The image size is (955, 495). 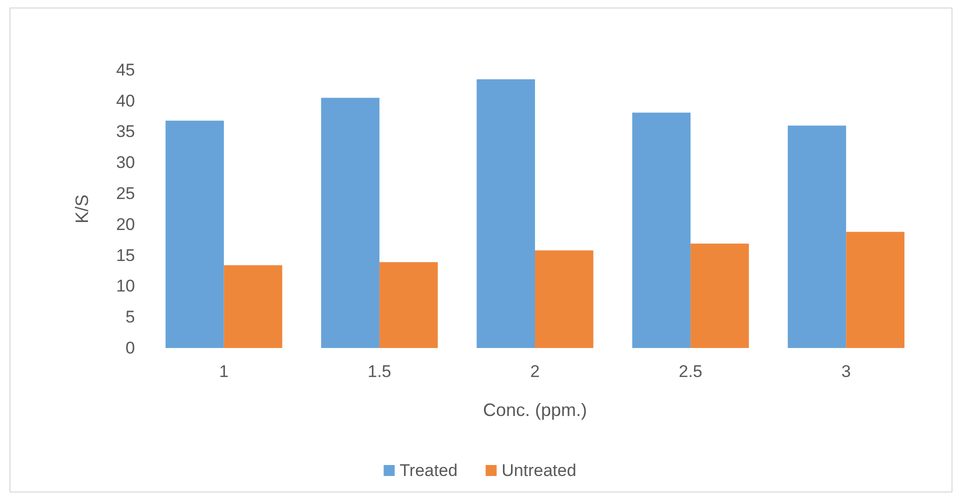 I want to click on y-tick-label: 45, so click(x=125, y=70).